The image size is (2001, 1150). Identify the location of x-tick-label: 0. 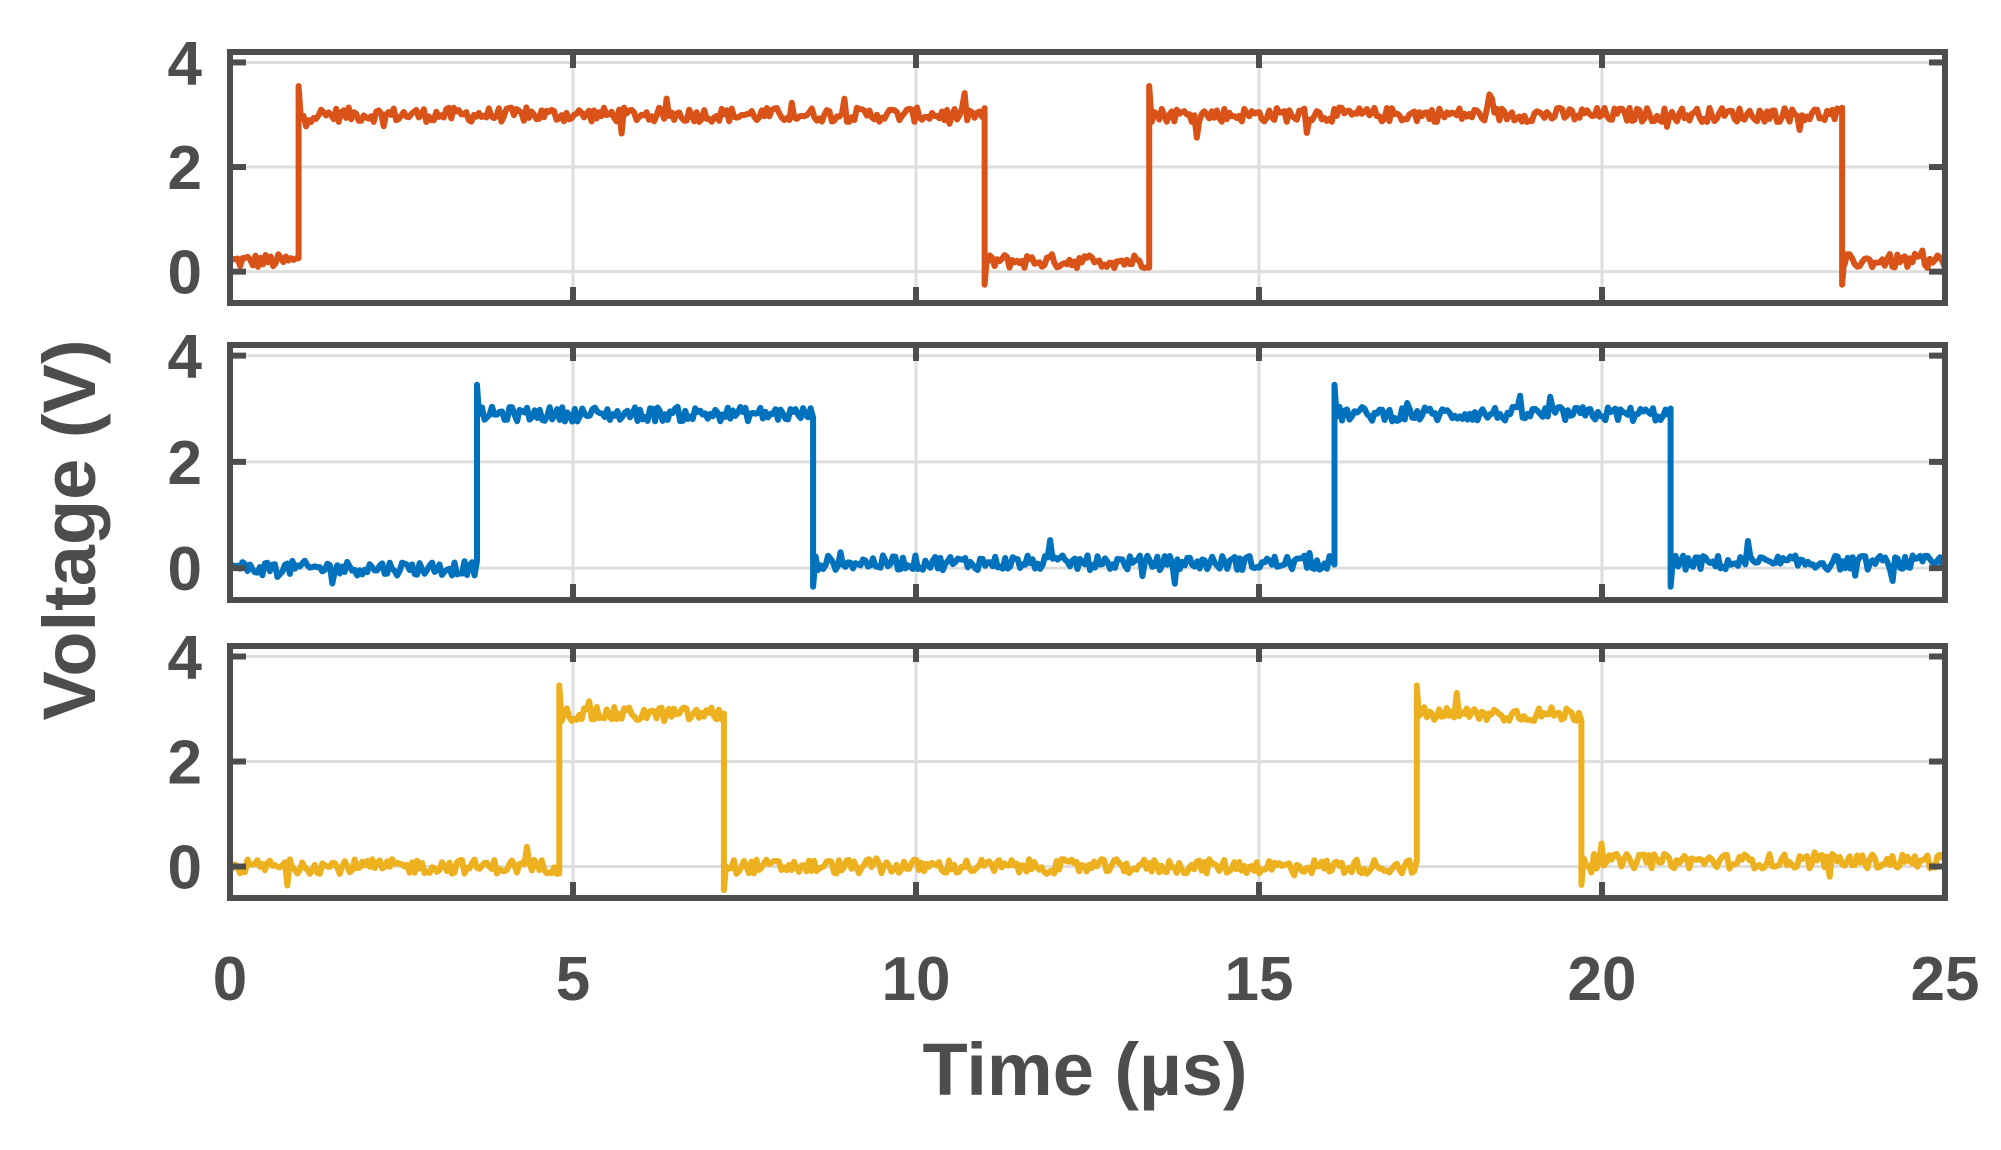
(230, 979).